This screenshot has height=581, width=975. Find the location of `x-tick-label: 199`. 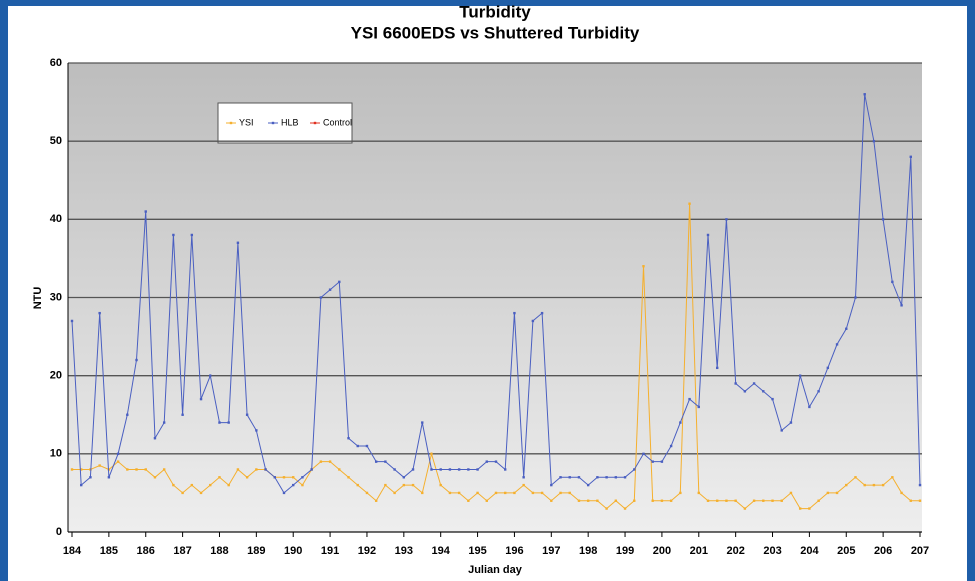

x-tick-label: 199 is located at coordinates (625, 551).